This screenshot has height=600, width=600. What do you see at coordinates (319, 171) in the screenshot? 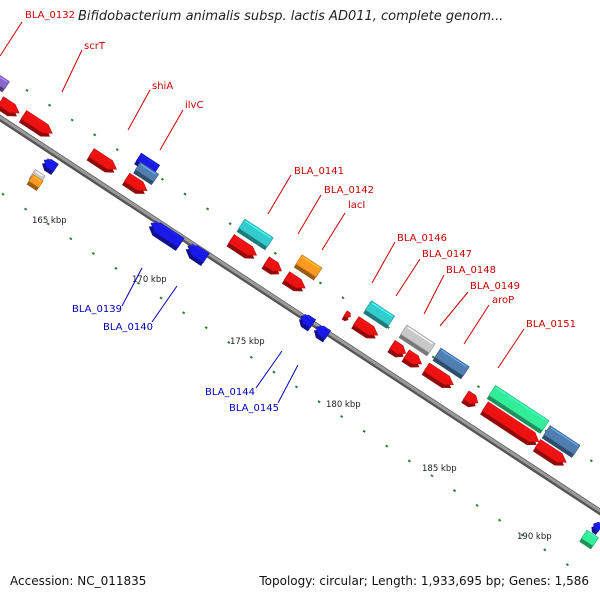
I see `gene-label-bla-0141: BLA_0141` at bounding box center [319, 171].